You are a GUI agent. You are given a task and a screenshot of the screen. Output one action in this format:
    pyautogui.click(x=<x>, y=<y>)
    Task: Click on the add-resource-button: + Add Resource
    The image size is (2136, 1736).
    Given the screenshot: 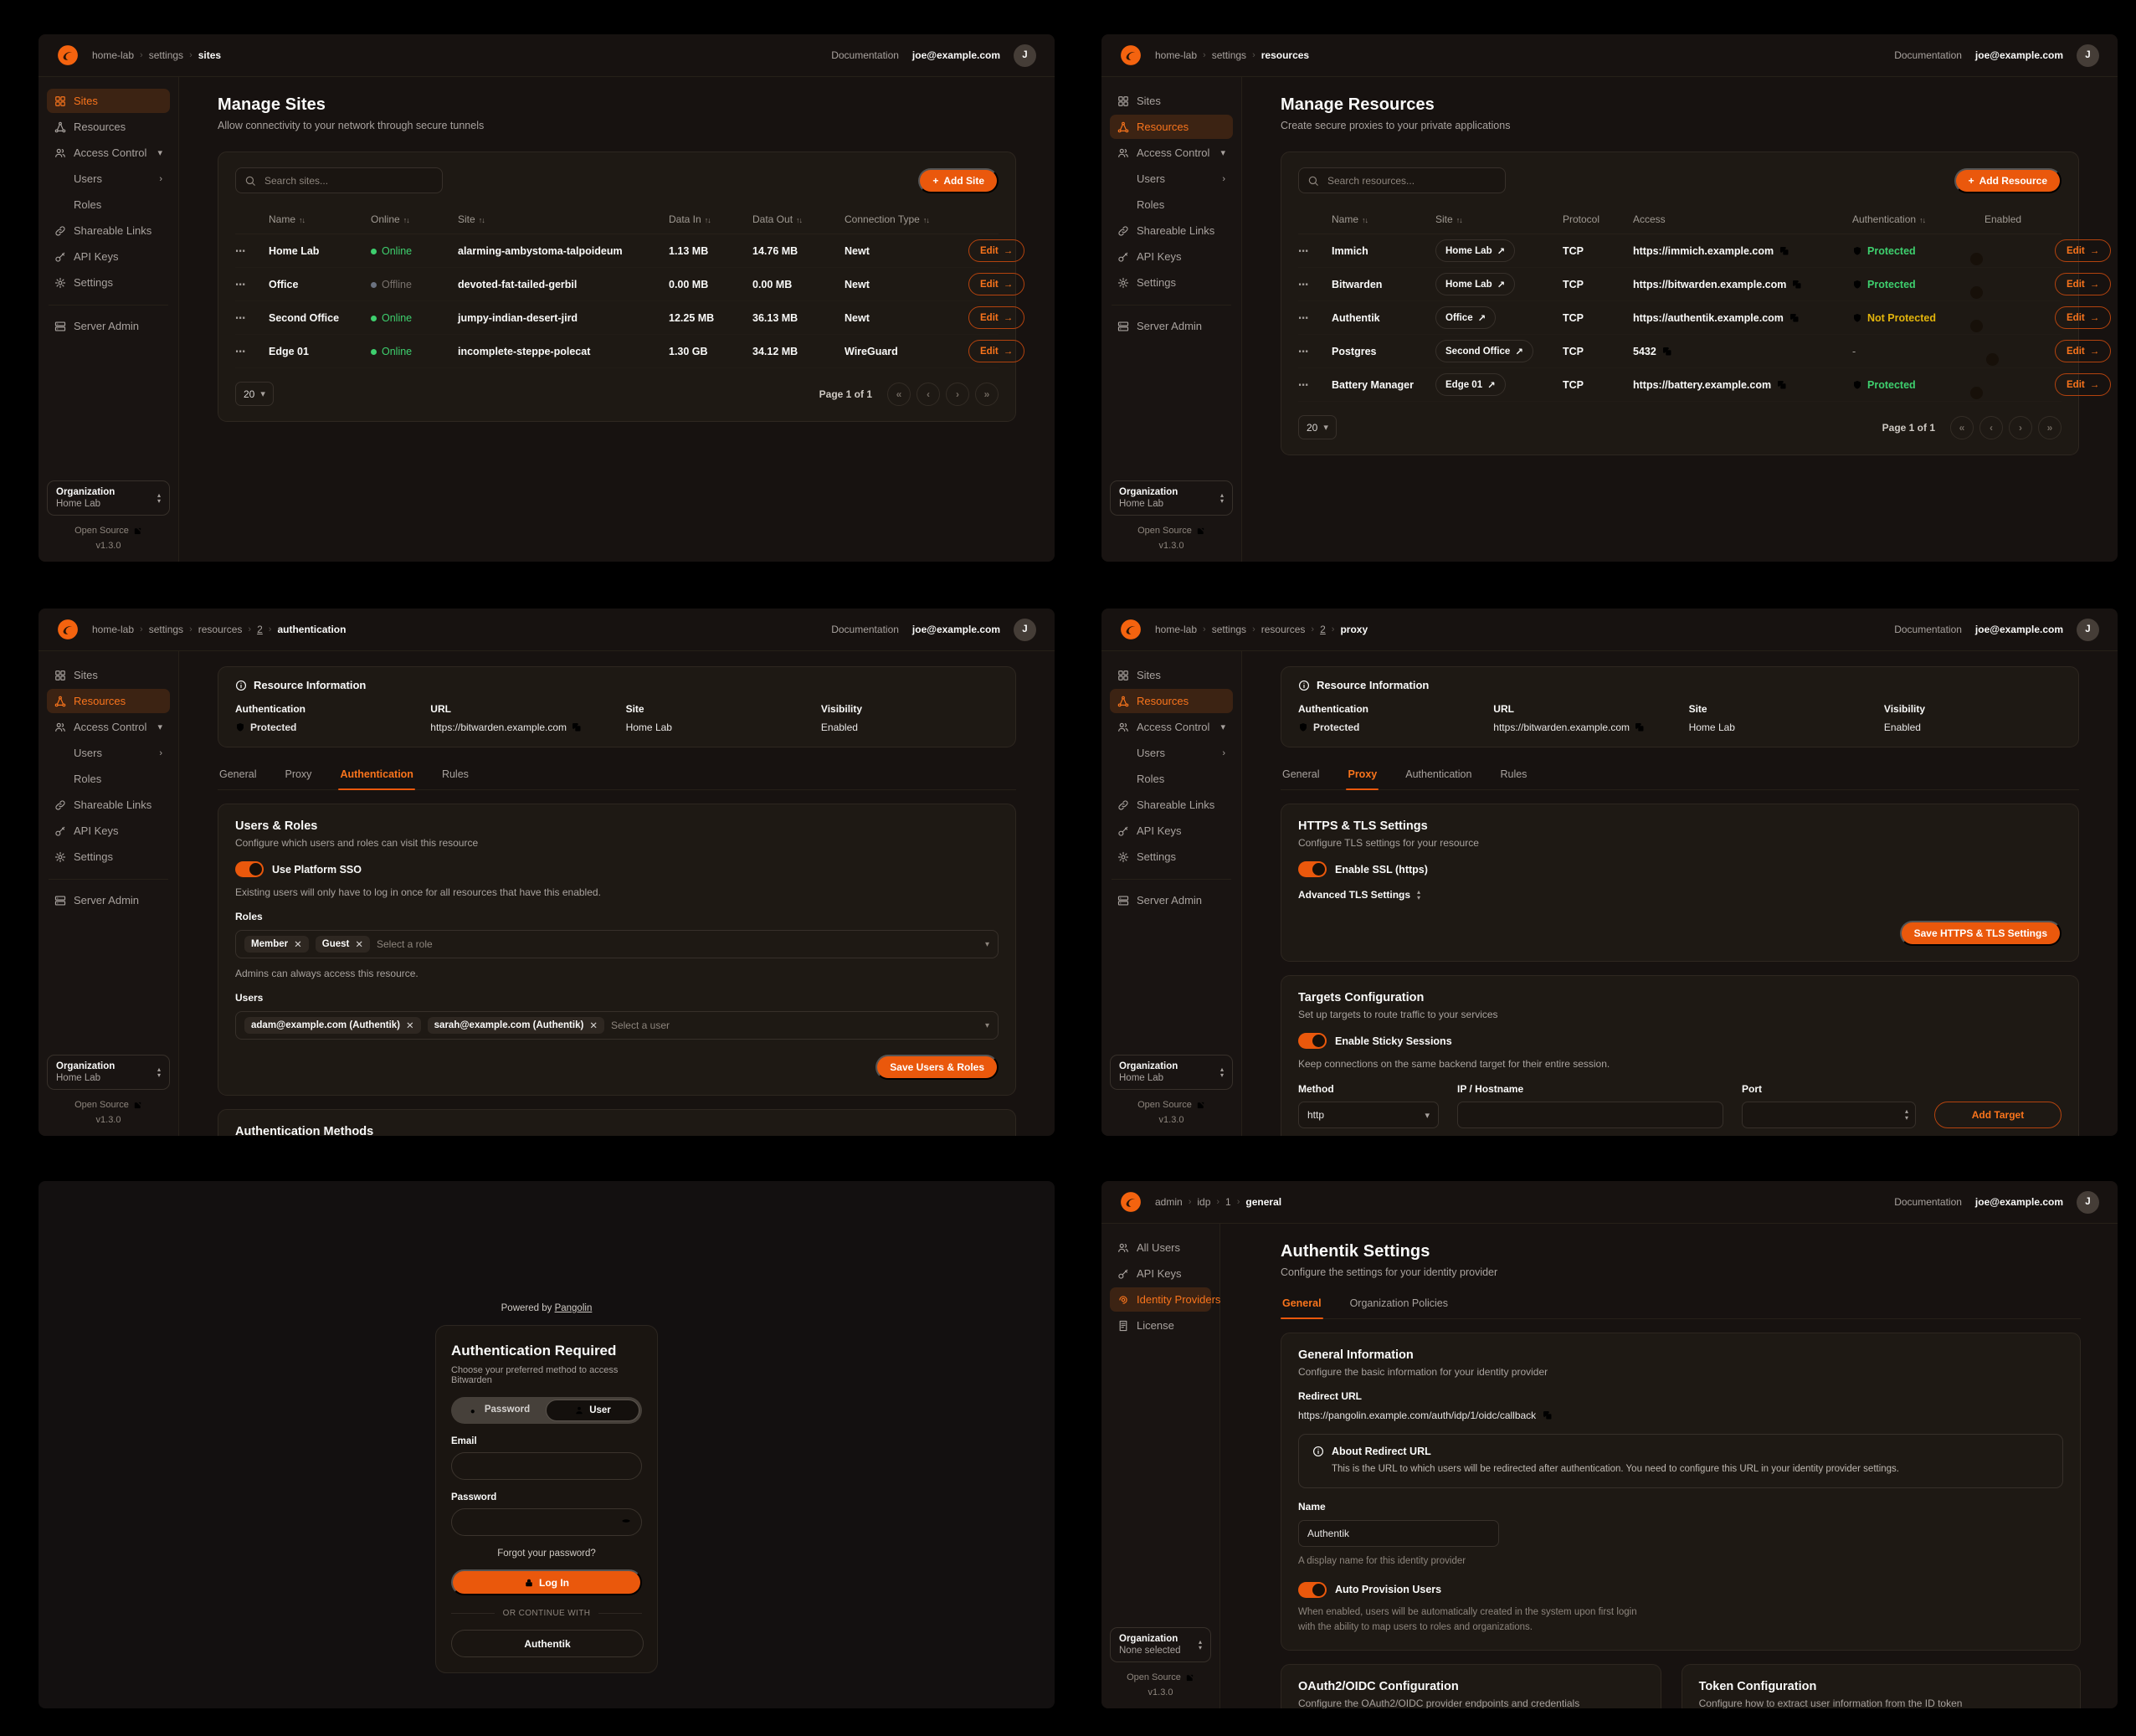 What is the action you would take?
    pyautogui.click(x=2008, y=180)
    